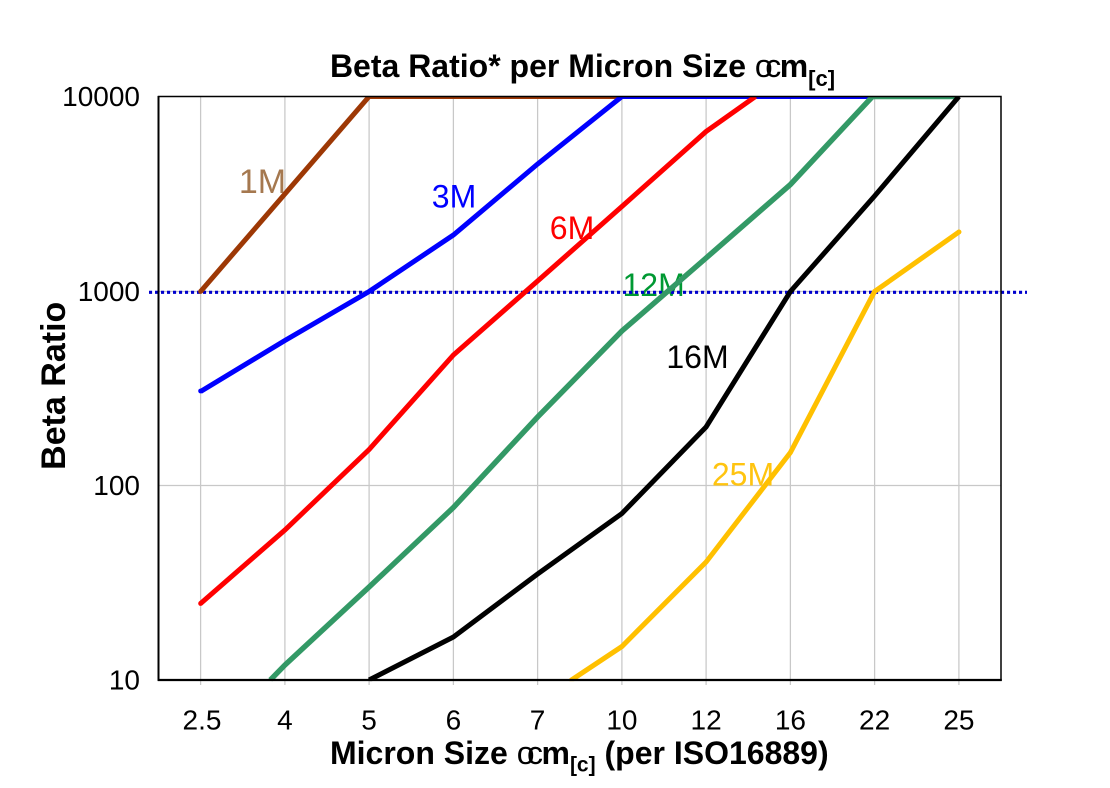 The image size is (1110, 788). I want to click on svg-text: 4, so click(285, 720).